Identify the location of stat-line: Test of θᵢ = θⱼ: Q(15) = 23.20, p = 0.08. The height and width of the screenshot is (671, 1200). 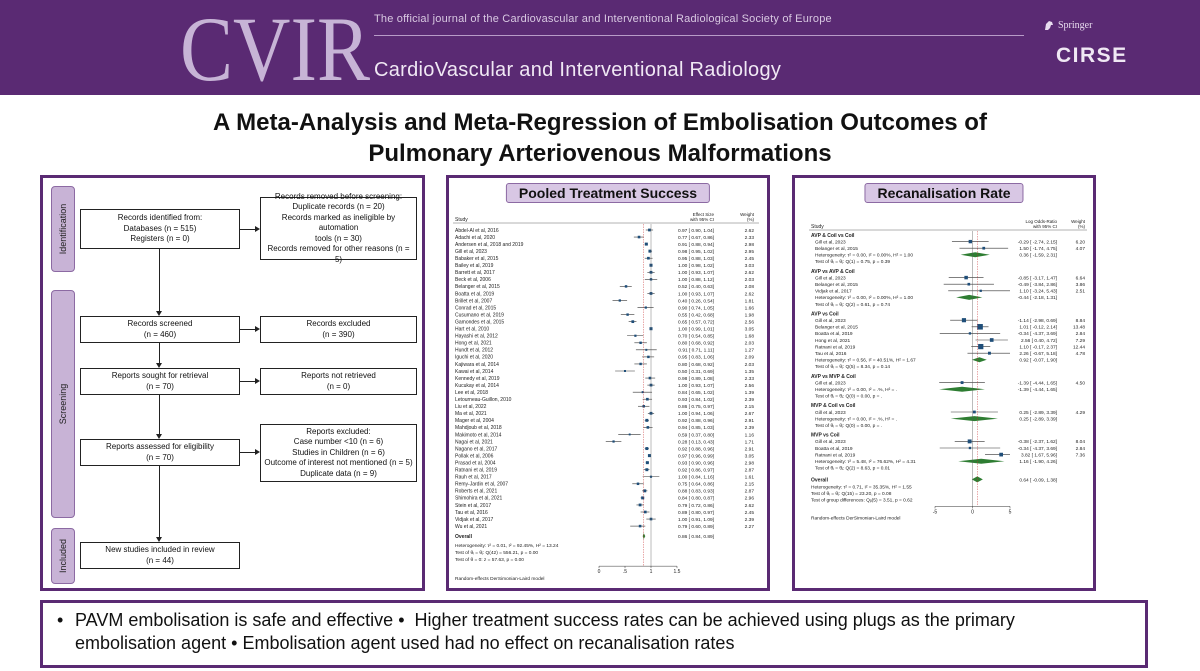
(851, 494).